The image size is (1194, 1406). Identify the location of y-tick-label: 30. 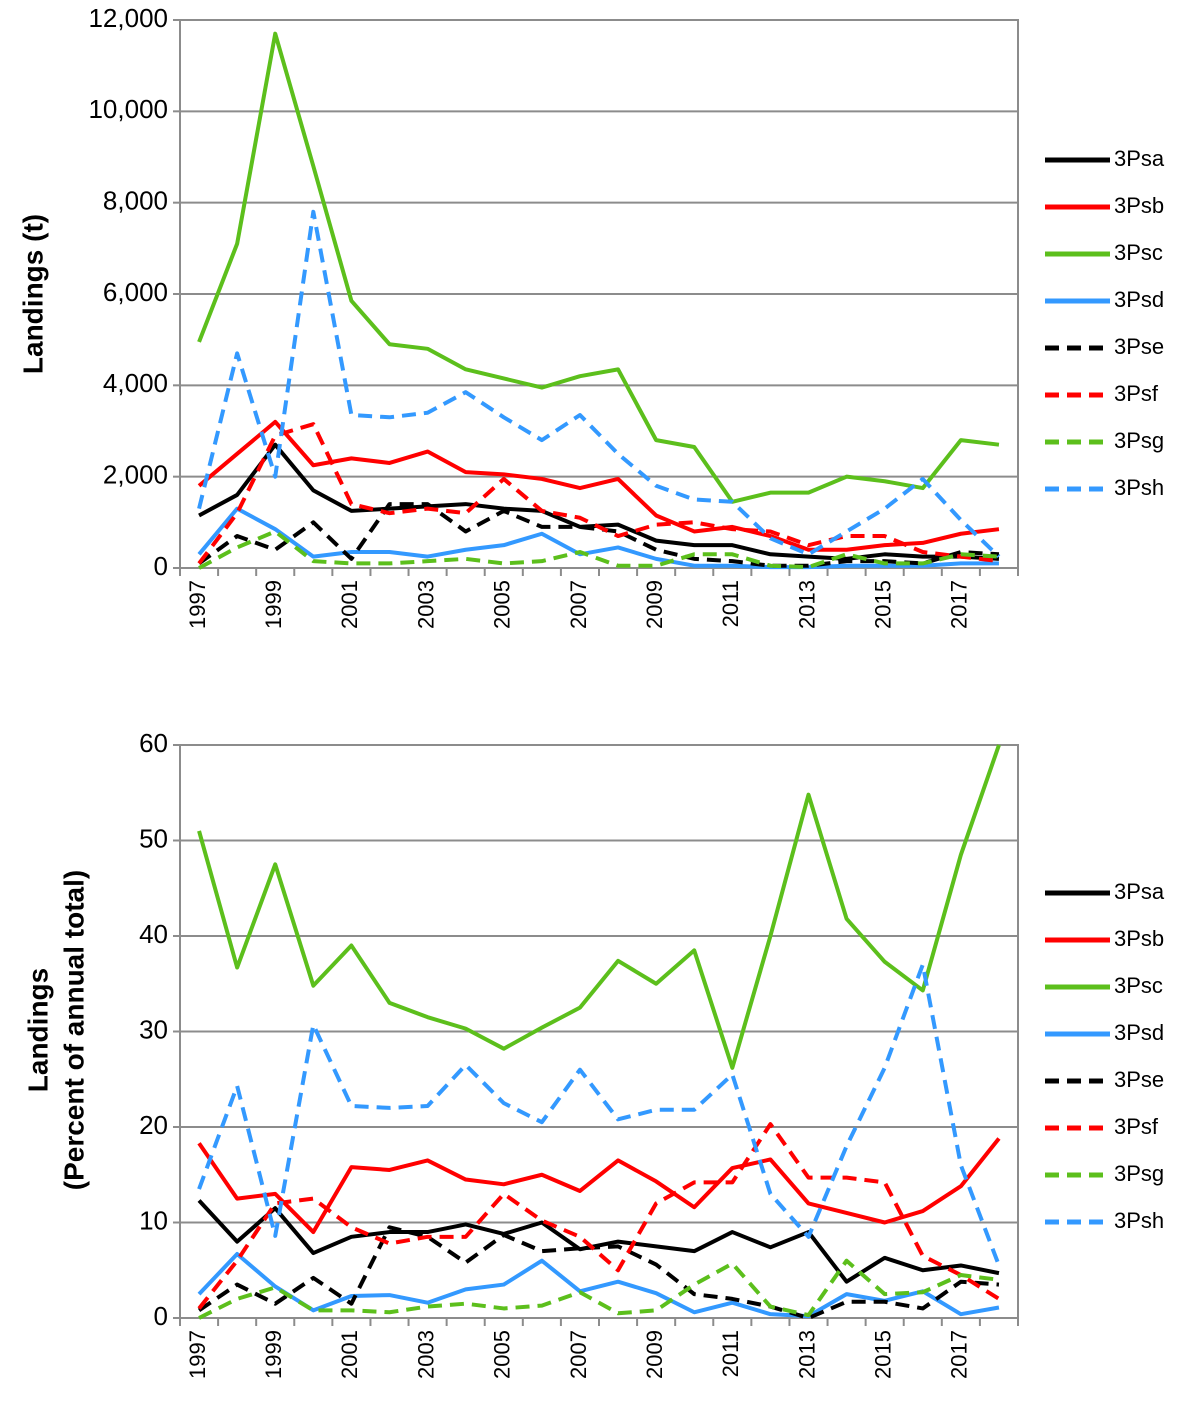
(153, 1029).